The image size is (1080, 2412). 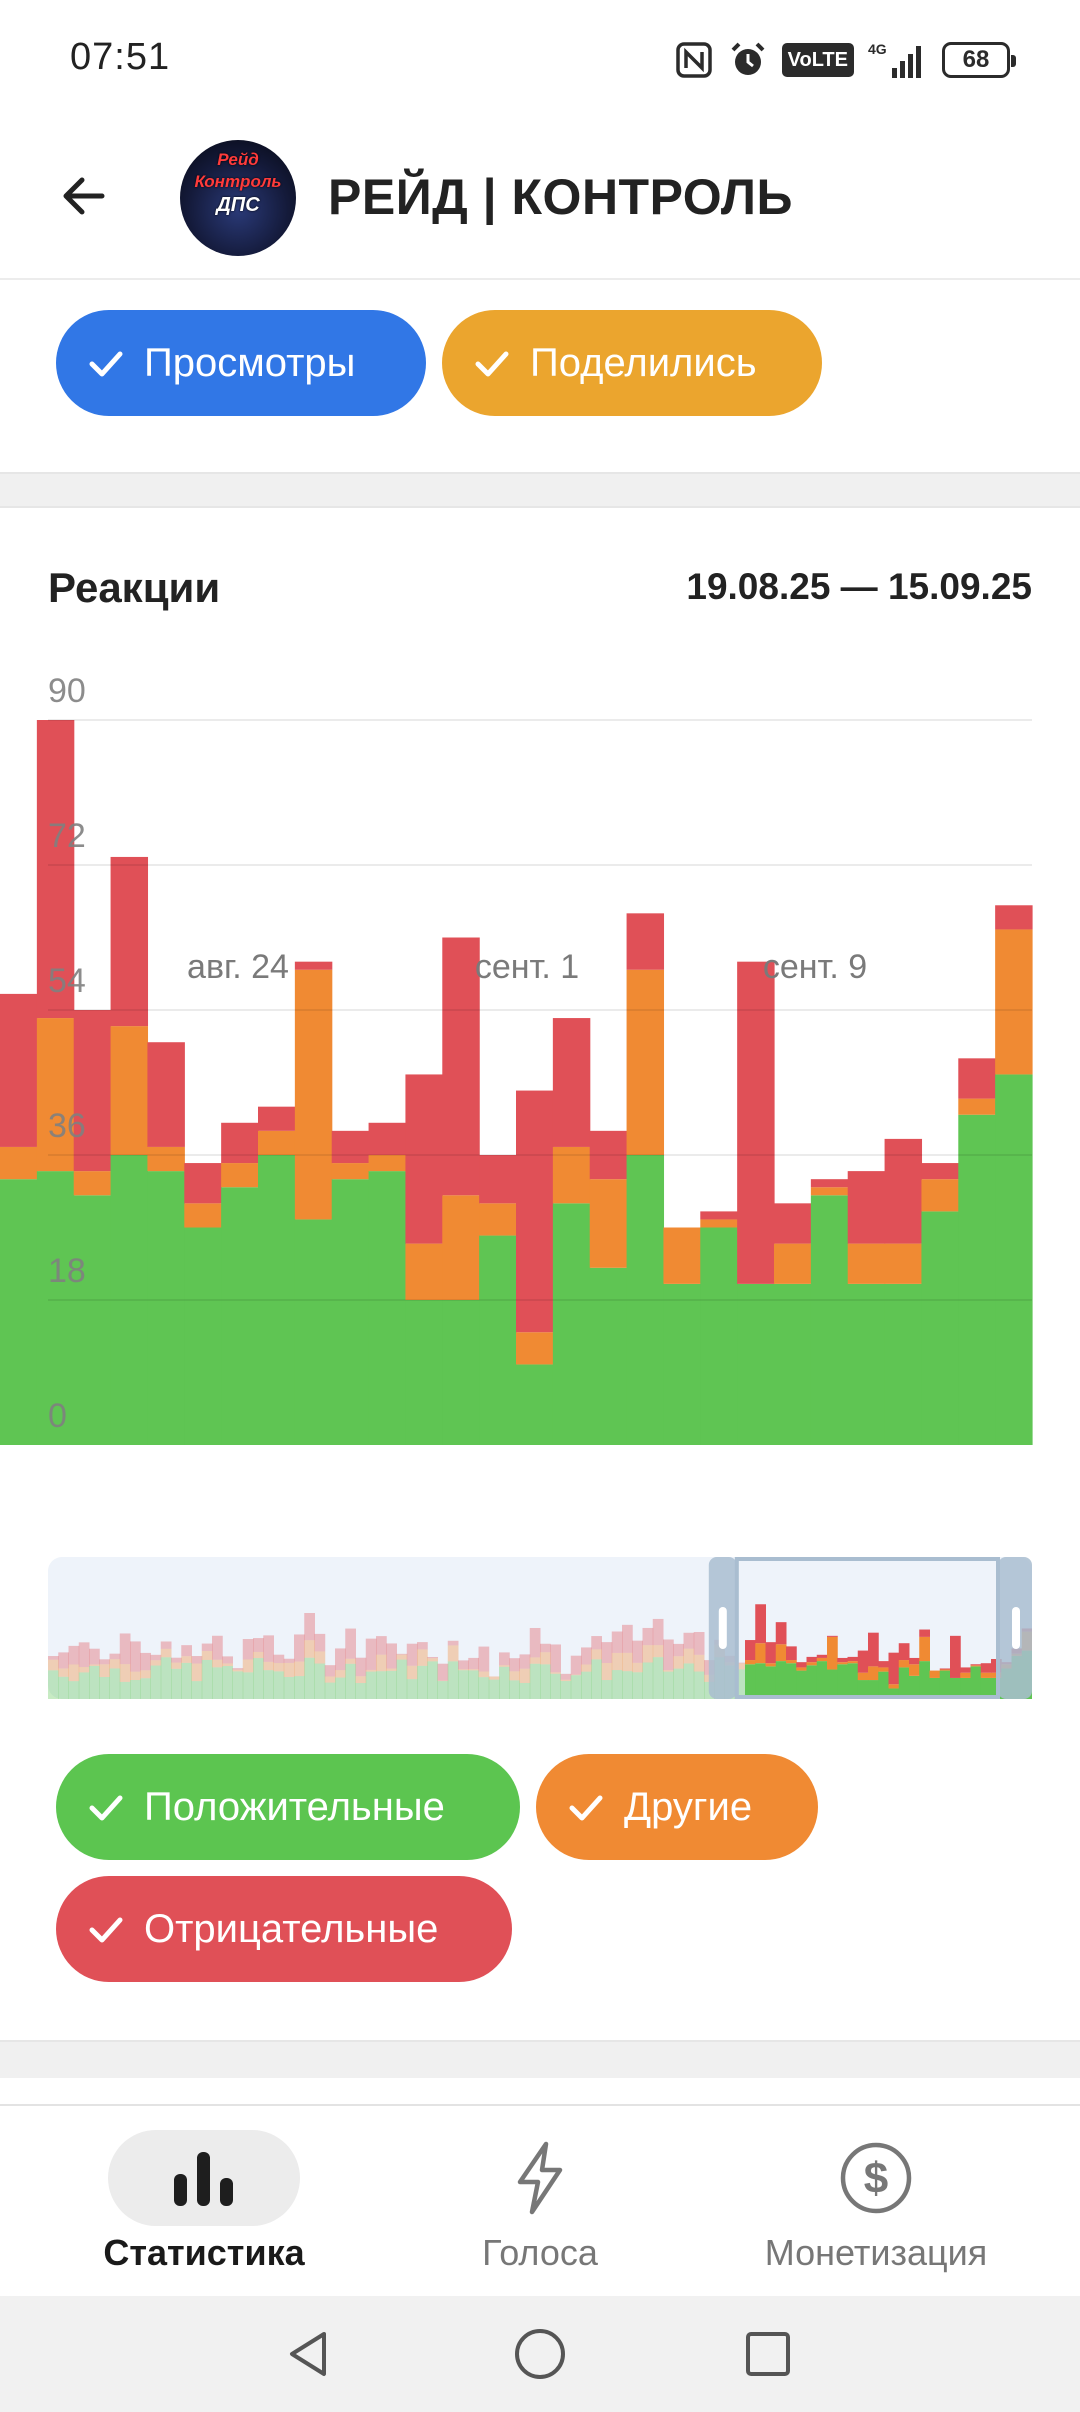 I want to click on shared-filter-chip: Поделились, so click(x=632, y=363).